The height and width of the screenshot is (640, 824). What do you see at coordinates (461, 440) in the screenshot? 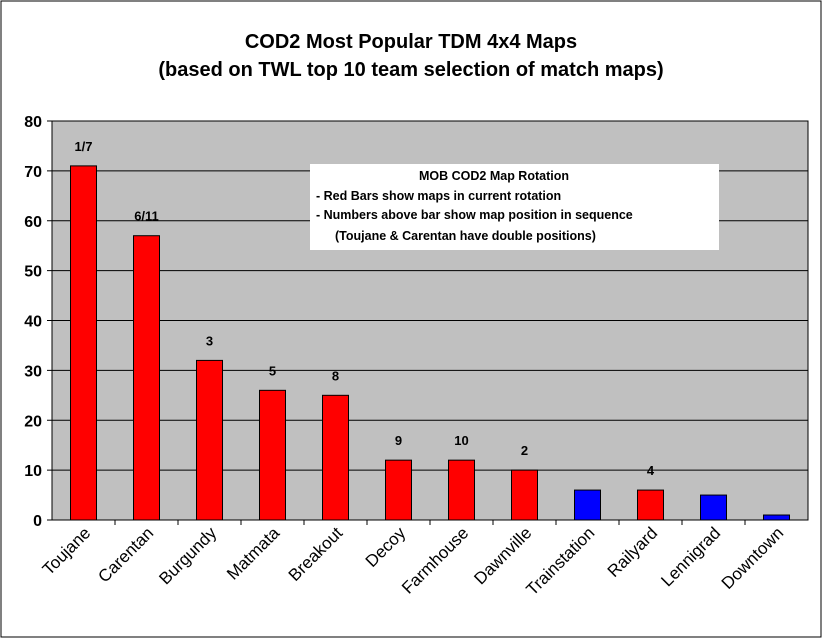
I see `bar-position-label: 10` at bounding box center [461, 440].